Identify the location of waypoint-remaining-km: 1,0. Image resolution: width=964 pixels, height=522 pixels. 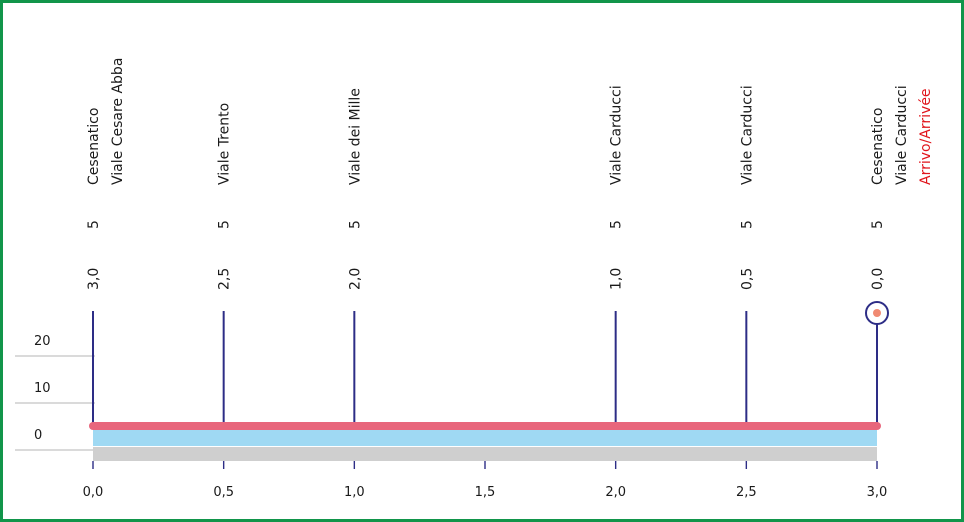
(617, 279).